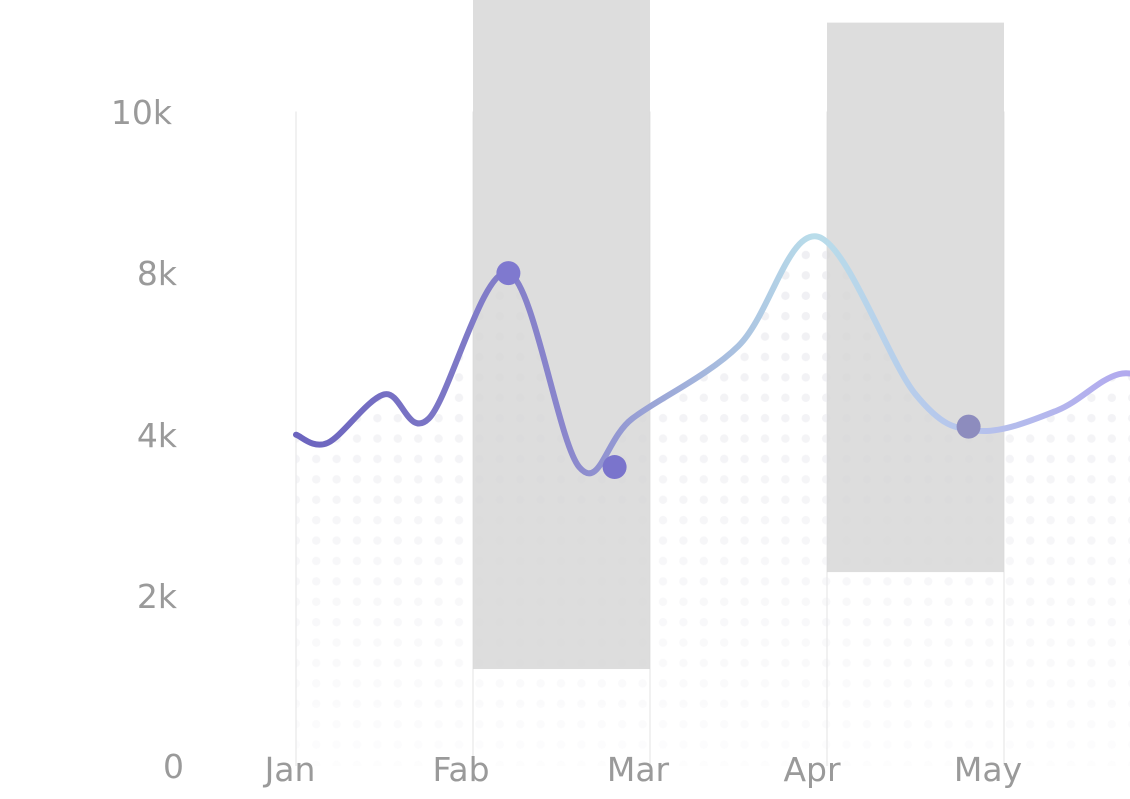 Image resolution: width=1130 pixels, height=799 pixels. What do you see at coordinates (173, 766) in the screenshot?
I see `y-tick-0: 0` at bounding box center [173, 766].